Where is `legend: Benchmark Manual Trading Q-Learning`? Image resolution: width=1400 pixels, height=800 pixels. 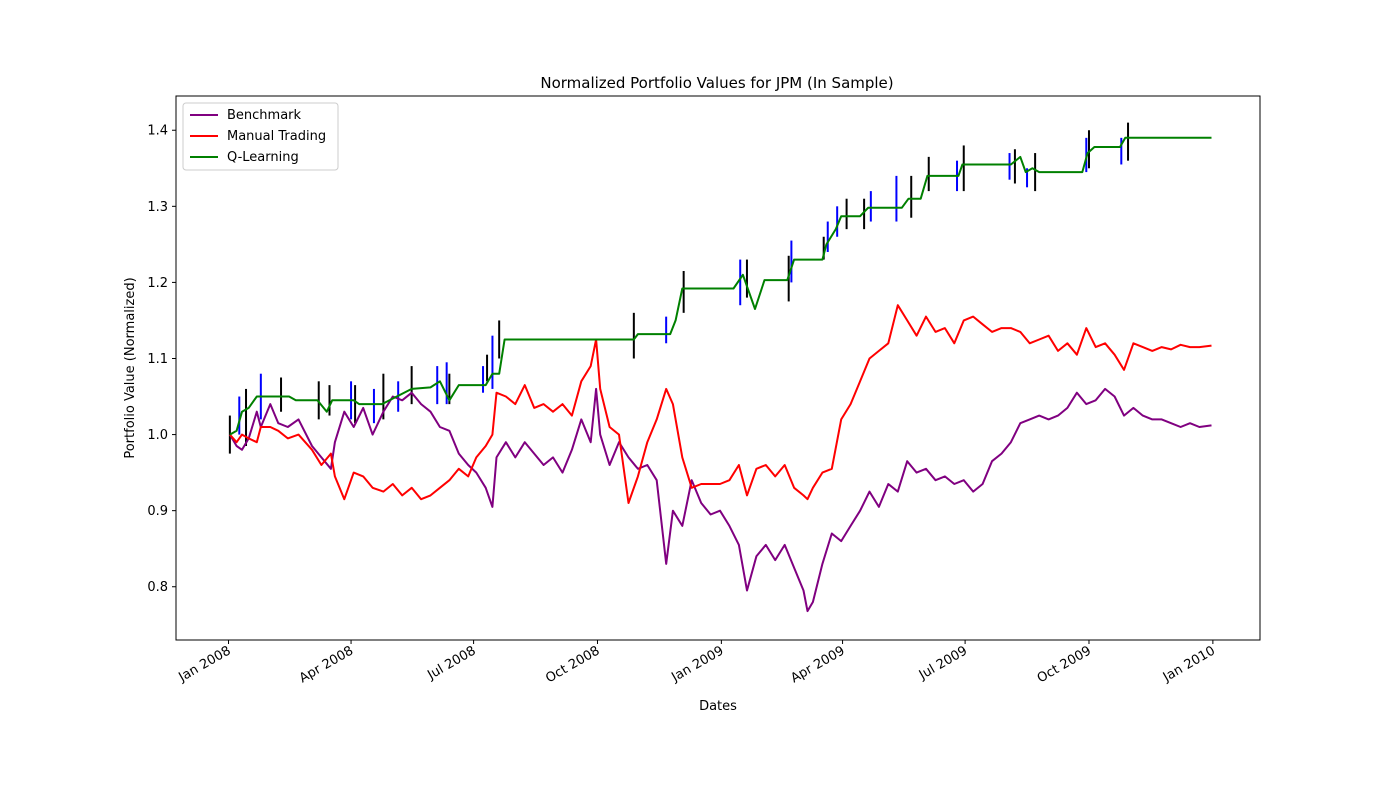 legend: Benchmark Manual Trading Q-Learning is located at coordinates (260, 136).